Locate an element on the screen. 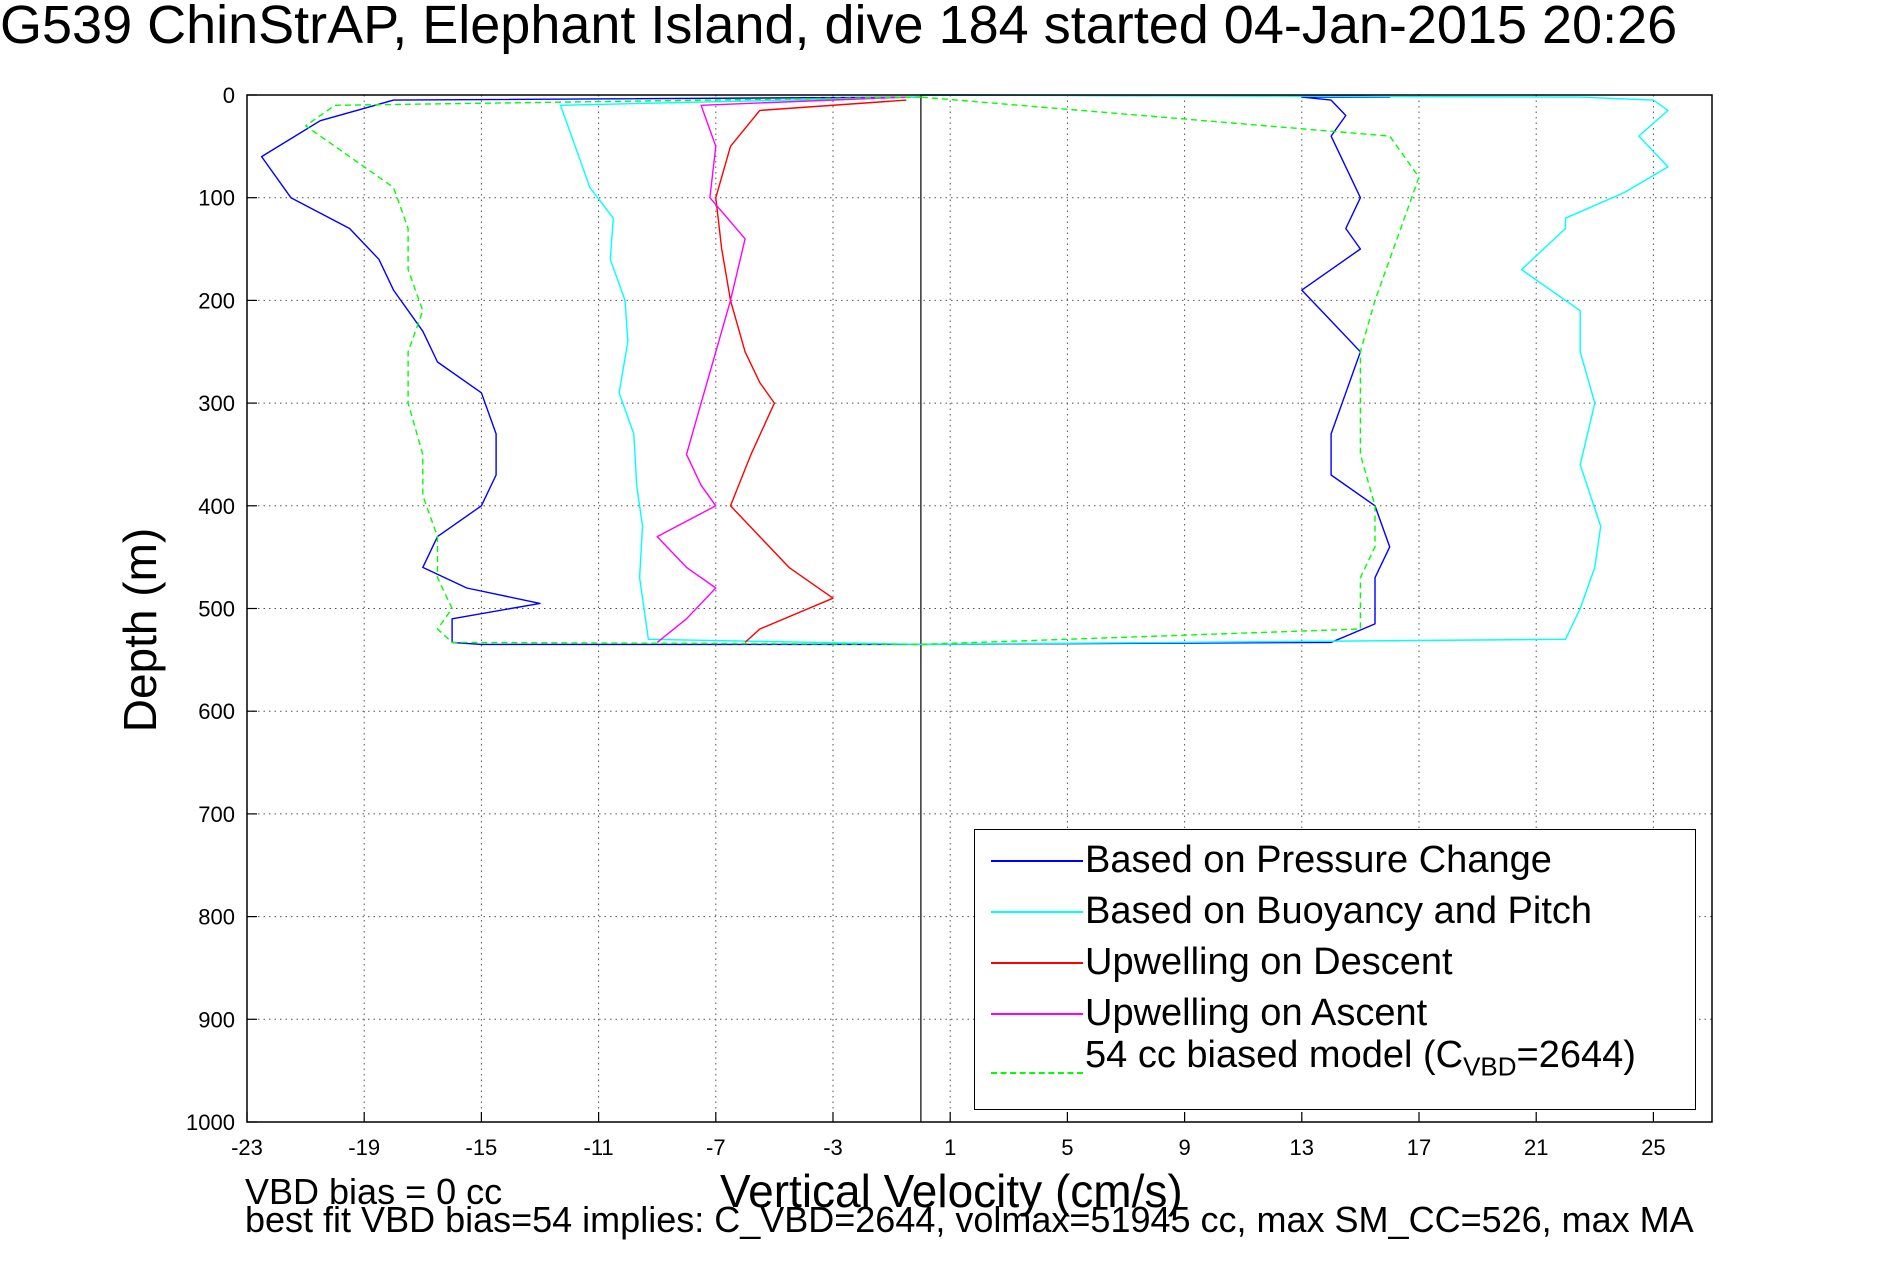 This screenshot has width=1891, height=1262. y-tick-label: 100 is located at coordinates (216, 198).